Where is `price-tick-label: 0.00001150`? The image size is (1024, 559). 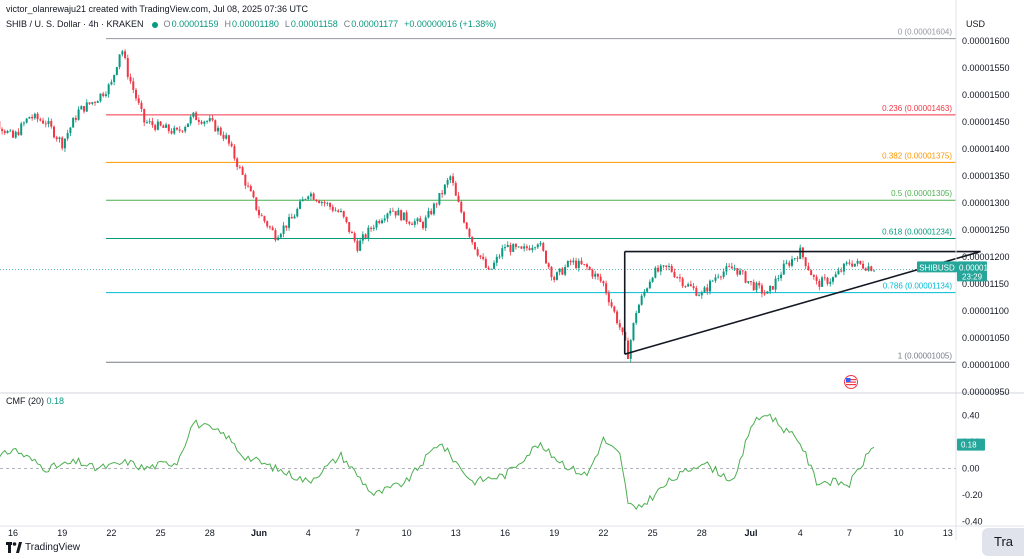 price-tick-label: 0.00001150 is located at coordinates (985, 284).